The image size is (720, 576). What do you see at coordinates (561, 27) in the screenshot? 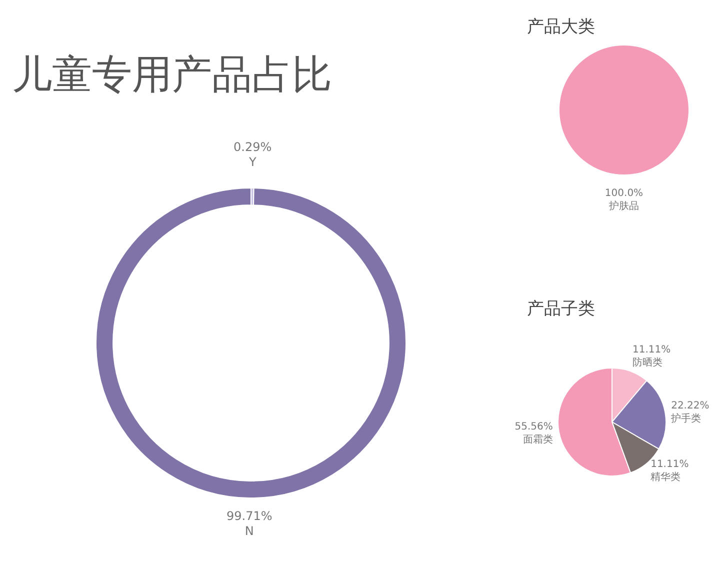
I see `chart-title: 产品大类` at bounding box center [561, 27].